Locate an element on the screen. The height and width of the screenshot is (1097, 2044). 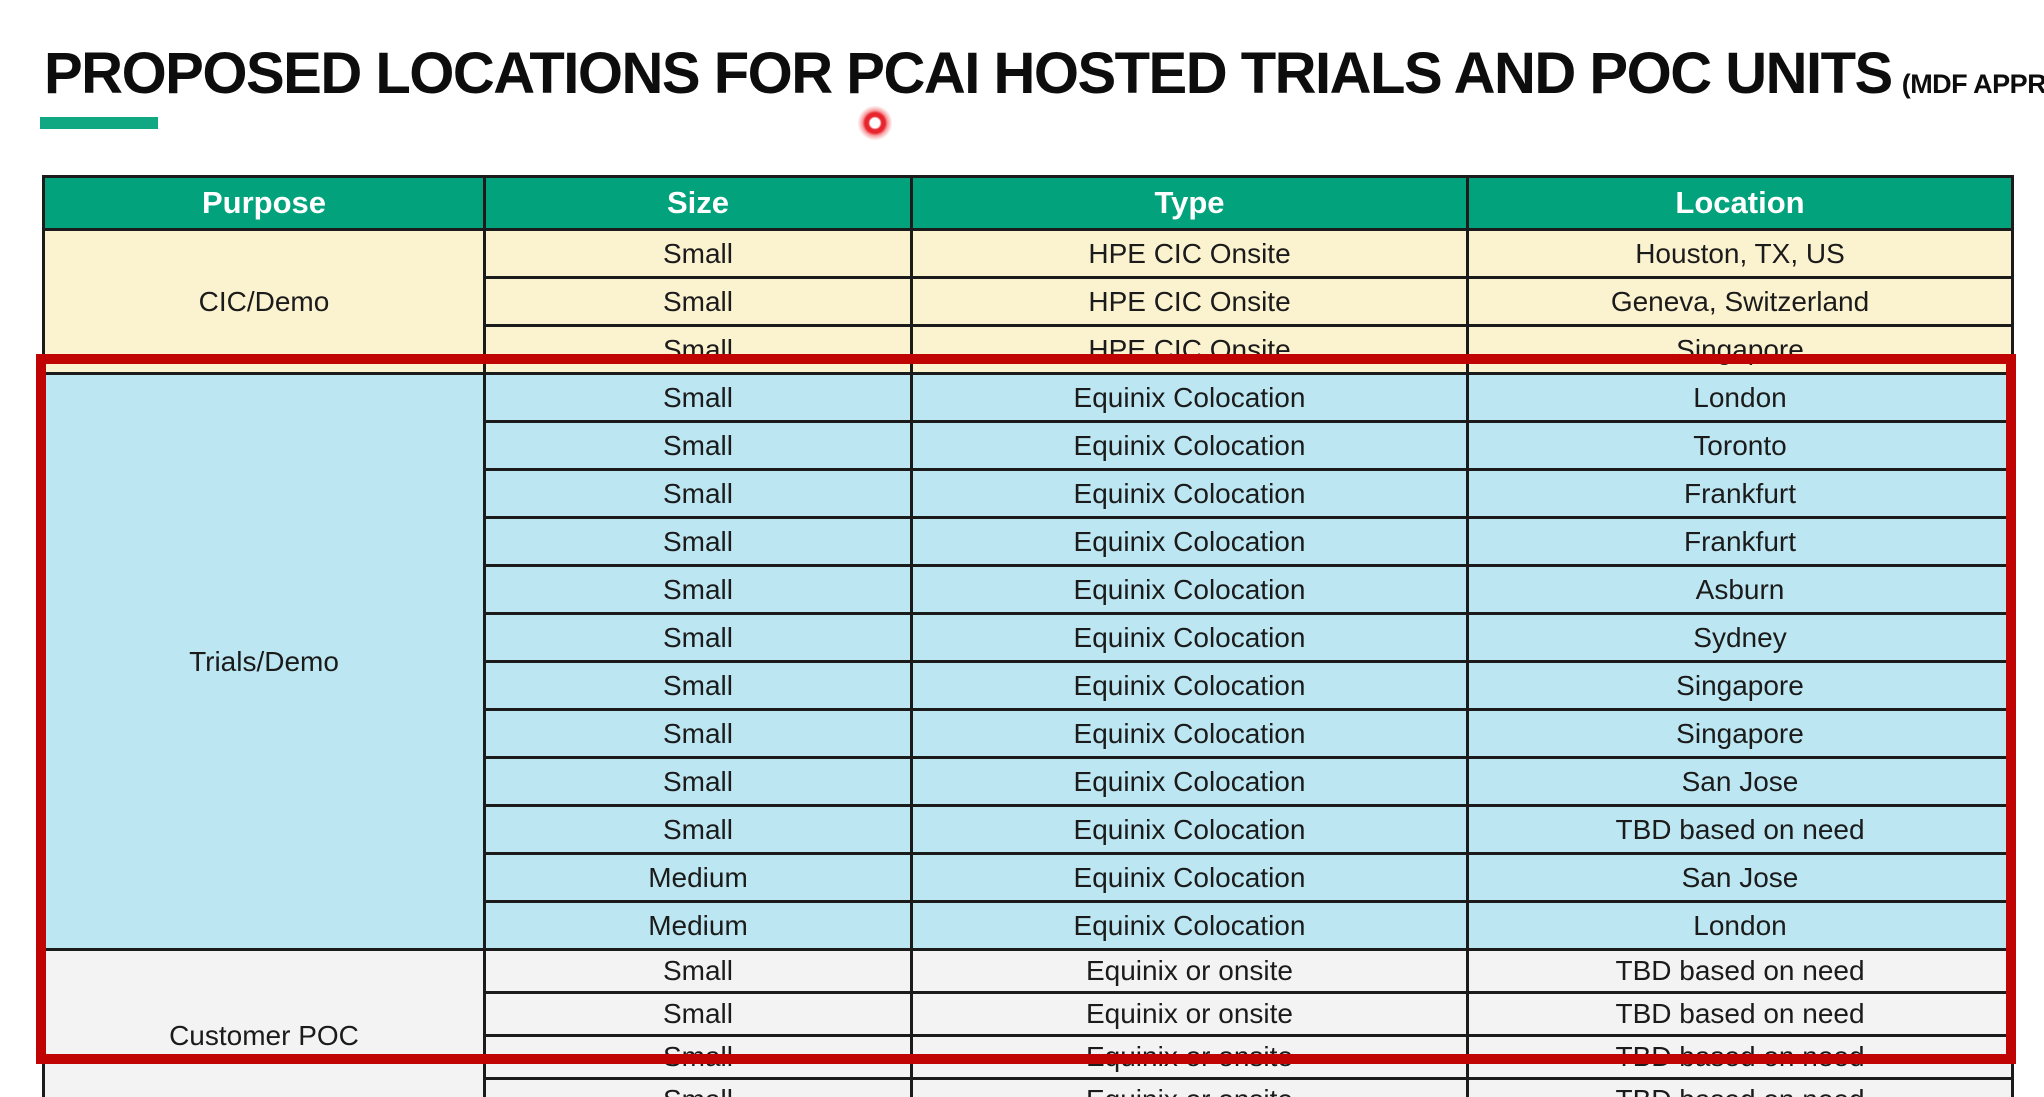
table-header-row: Purpose Size Type Location is located at coordinates (1028, 203).